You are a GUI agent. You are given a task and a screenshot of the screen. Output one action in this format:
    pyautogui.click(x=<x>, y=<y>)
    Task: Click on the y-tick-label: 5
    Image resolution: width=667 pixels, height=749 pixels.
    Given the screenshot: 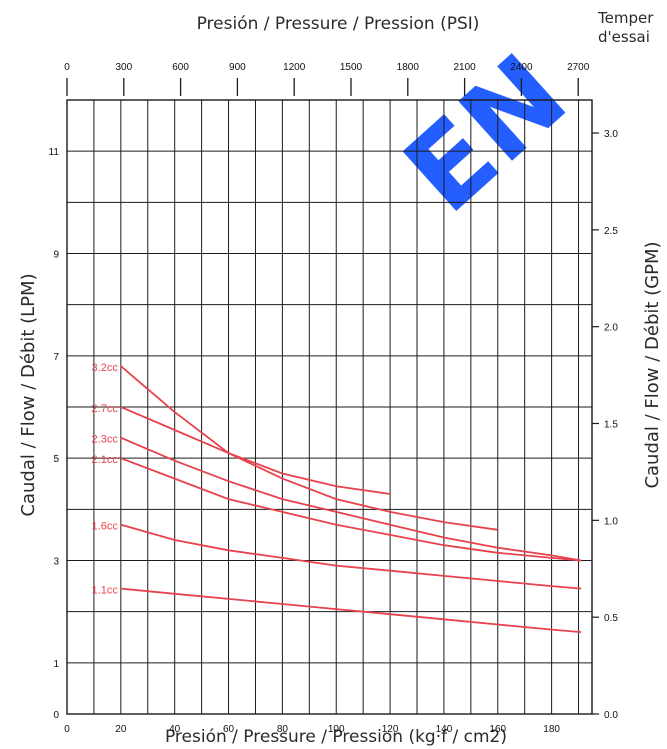 What is the action you would take?
    pyautogui.click(x=56, y=459)
    